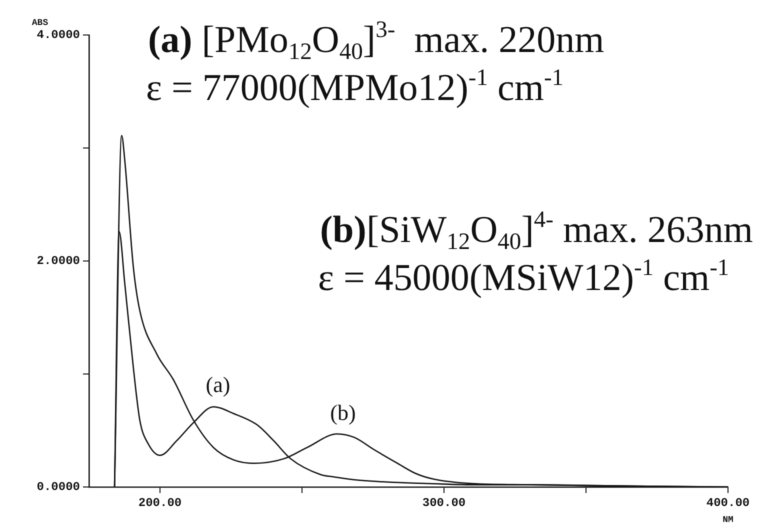 The image size is (783, 527). Describe the element at coordinates (218, 384) in the screenshot. I see `annotation: (a)` at that location.